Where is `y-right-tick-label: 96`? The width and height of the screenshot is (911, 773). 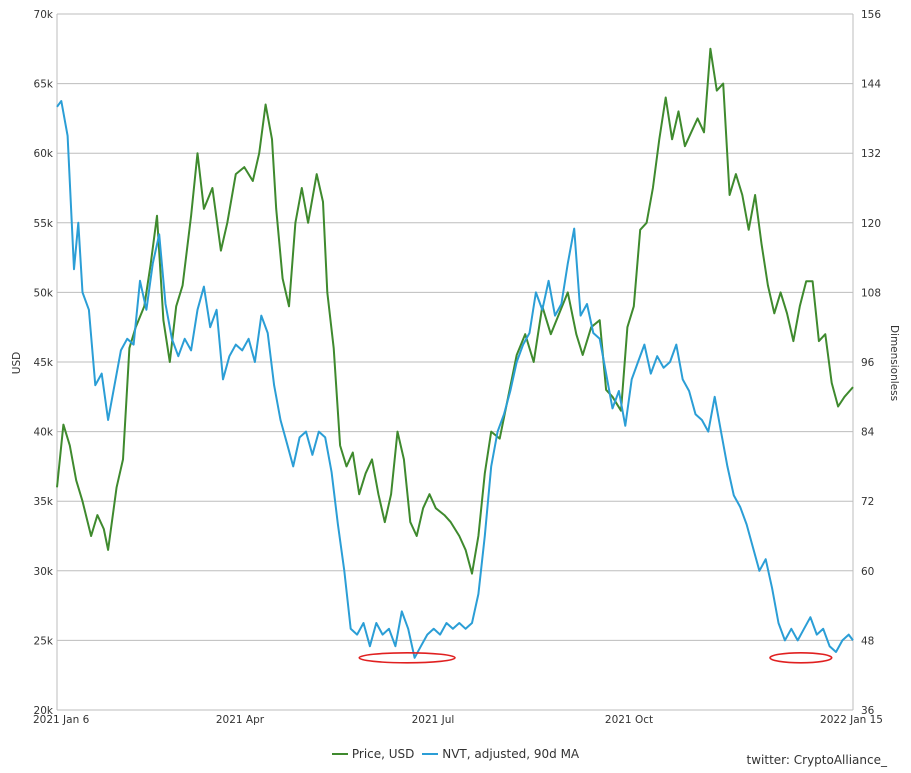
y-right-tick-label: 96 is located at coordinates (868, 363).